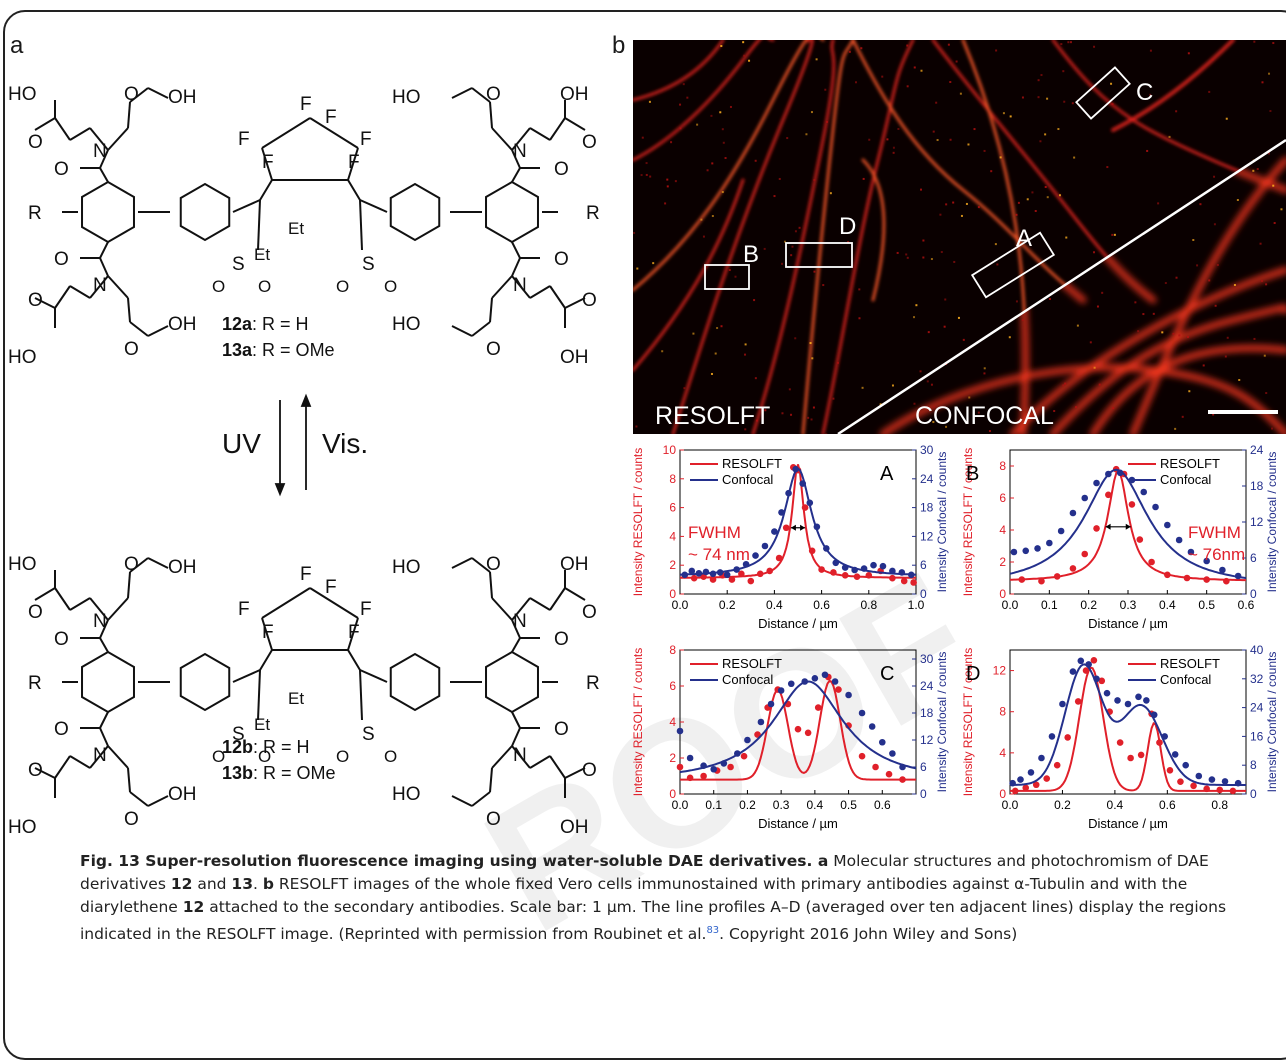 This screenshot has height=1060, width=1286. Describe the element at coordinates (1128, 605) in the screenshot. I see `x-tick-label: 0.3` at that location.